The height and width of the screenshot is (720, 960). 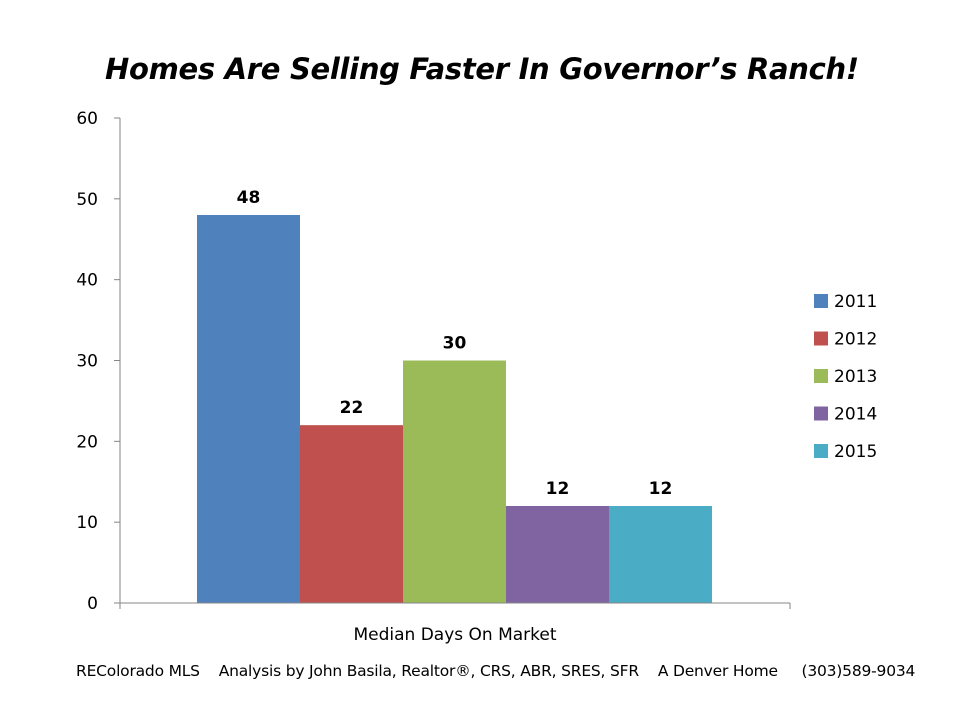 I want to click on data-label-2011: 48, so click(x=249, y=198).